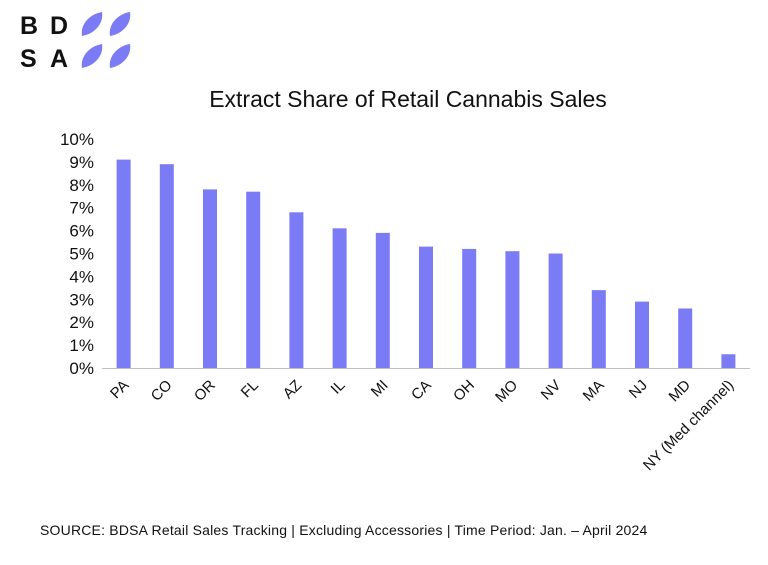  What do you see at coordinates (81, 322) in the screenshot?
I see `y-tick-label: 2%` at bounding box center [81, 322].